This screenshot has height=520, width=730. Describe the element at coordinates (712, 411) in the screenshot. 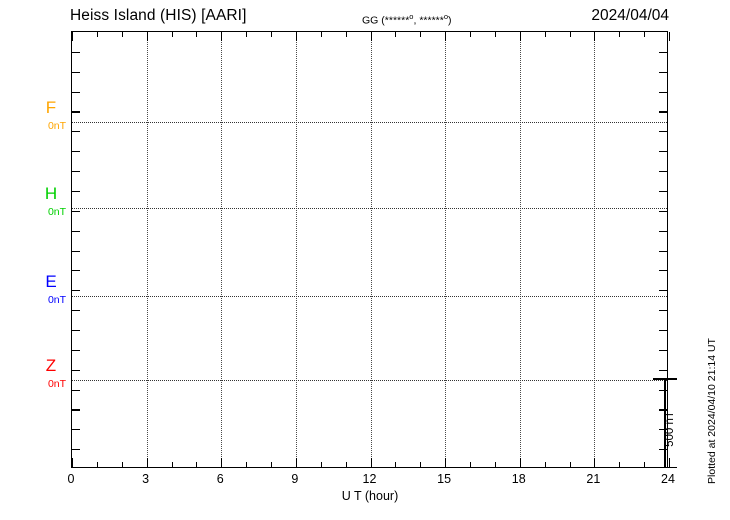

I see `plotted-at-timestamp: Plotted at 2024/04/10 21:14 UT` at that location.